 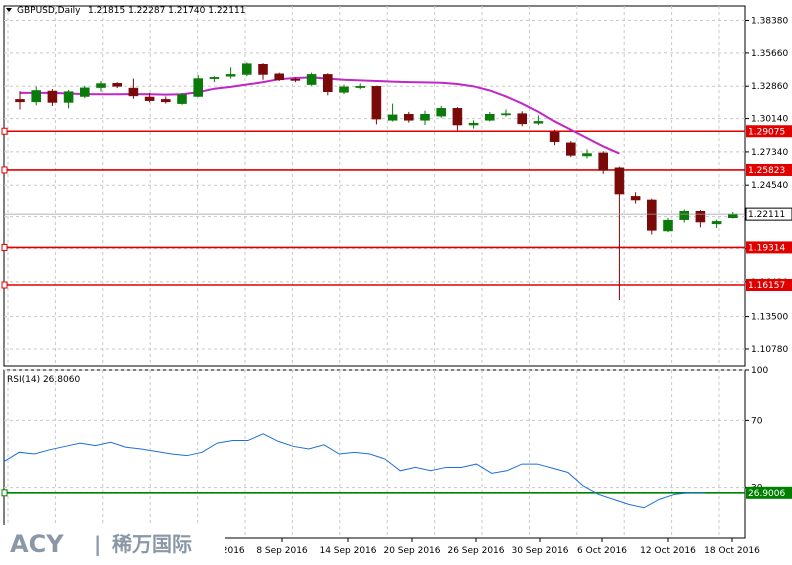 What do you see at coordinates (766, 132) in the screenshot?
I see `level-tag-label: 1.29075` at bounding box center [766, 132].